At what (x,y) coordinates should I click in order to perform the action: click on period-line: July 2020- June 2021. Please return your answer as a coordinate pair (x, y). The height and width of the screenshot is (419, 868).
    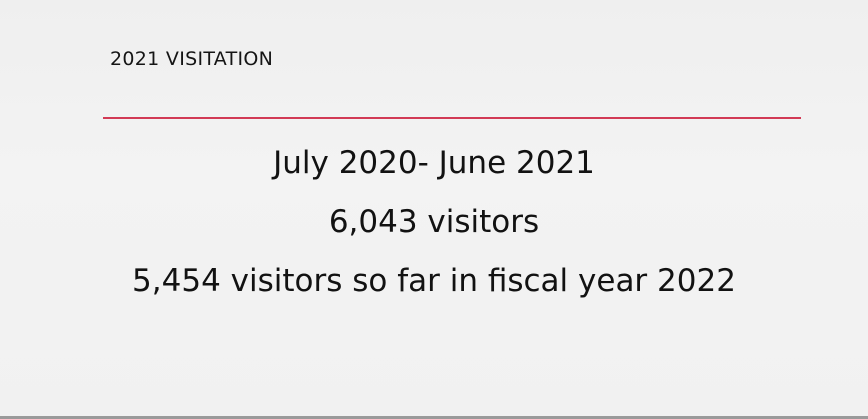
    Looking at the image, I should click on (434, 163).